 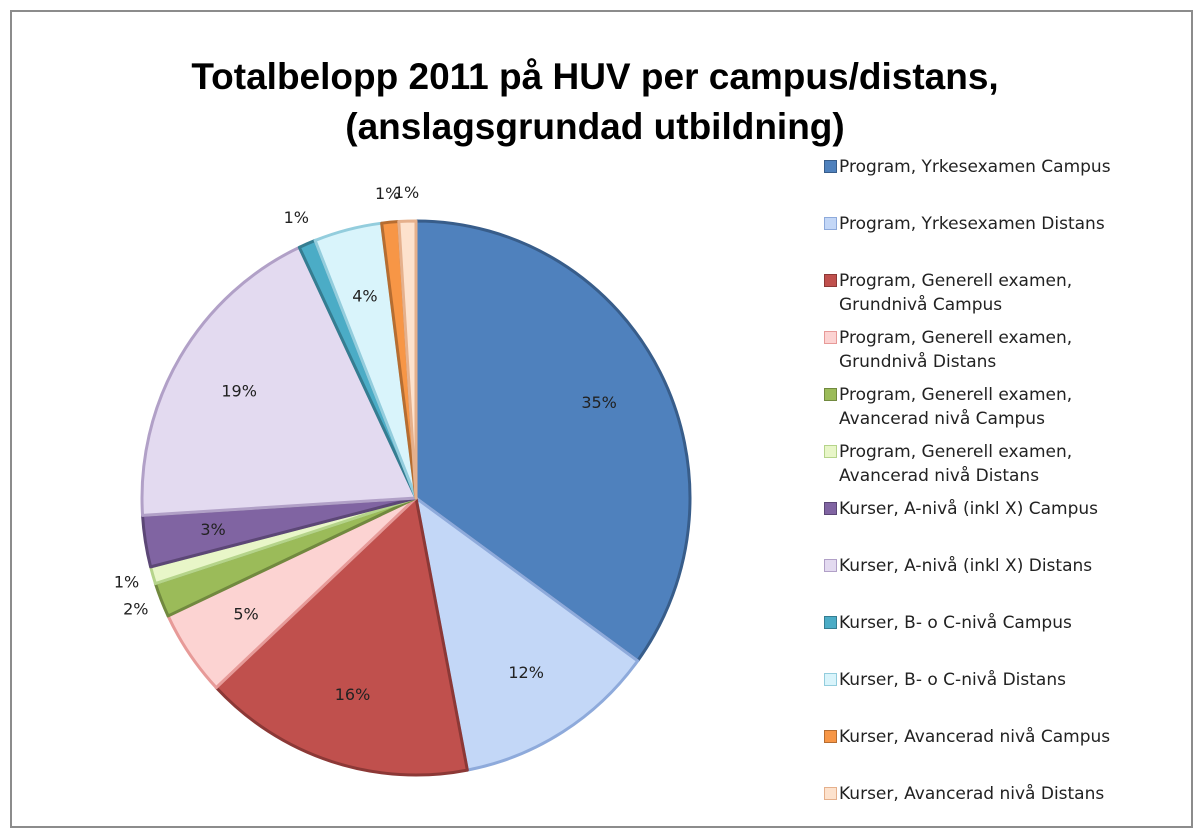 I want to click on legend-label: Program, Yrkesexamen Distans, so click(x=972, y=224).